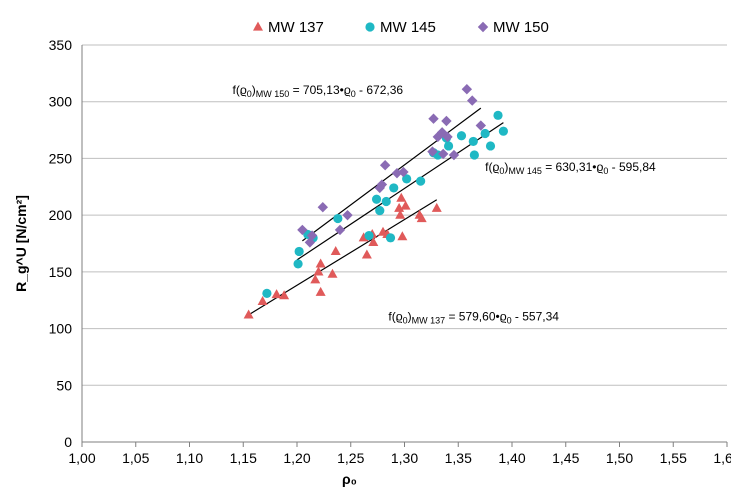  I want to click on equation-mw-137: f(ϱ0​)MW 137​ = 579,60•ϱ0​ - 557,34, so click(473, 318).